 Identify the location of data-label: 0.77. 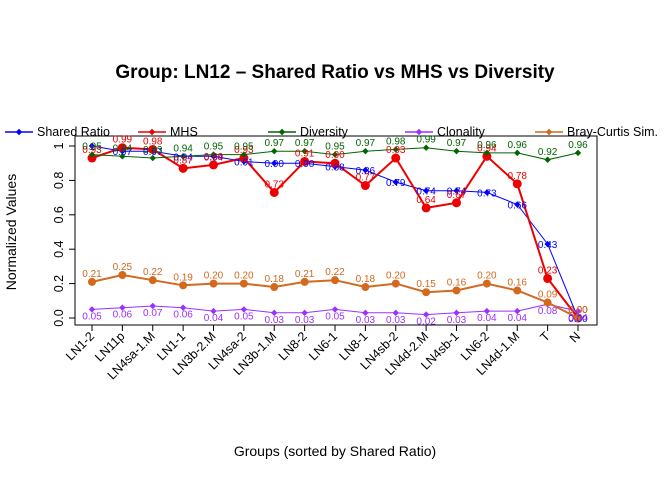
(366, 178).